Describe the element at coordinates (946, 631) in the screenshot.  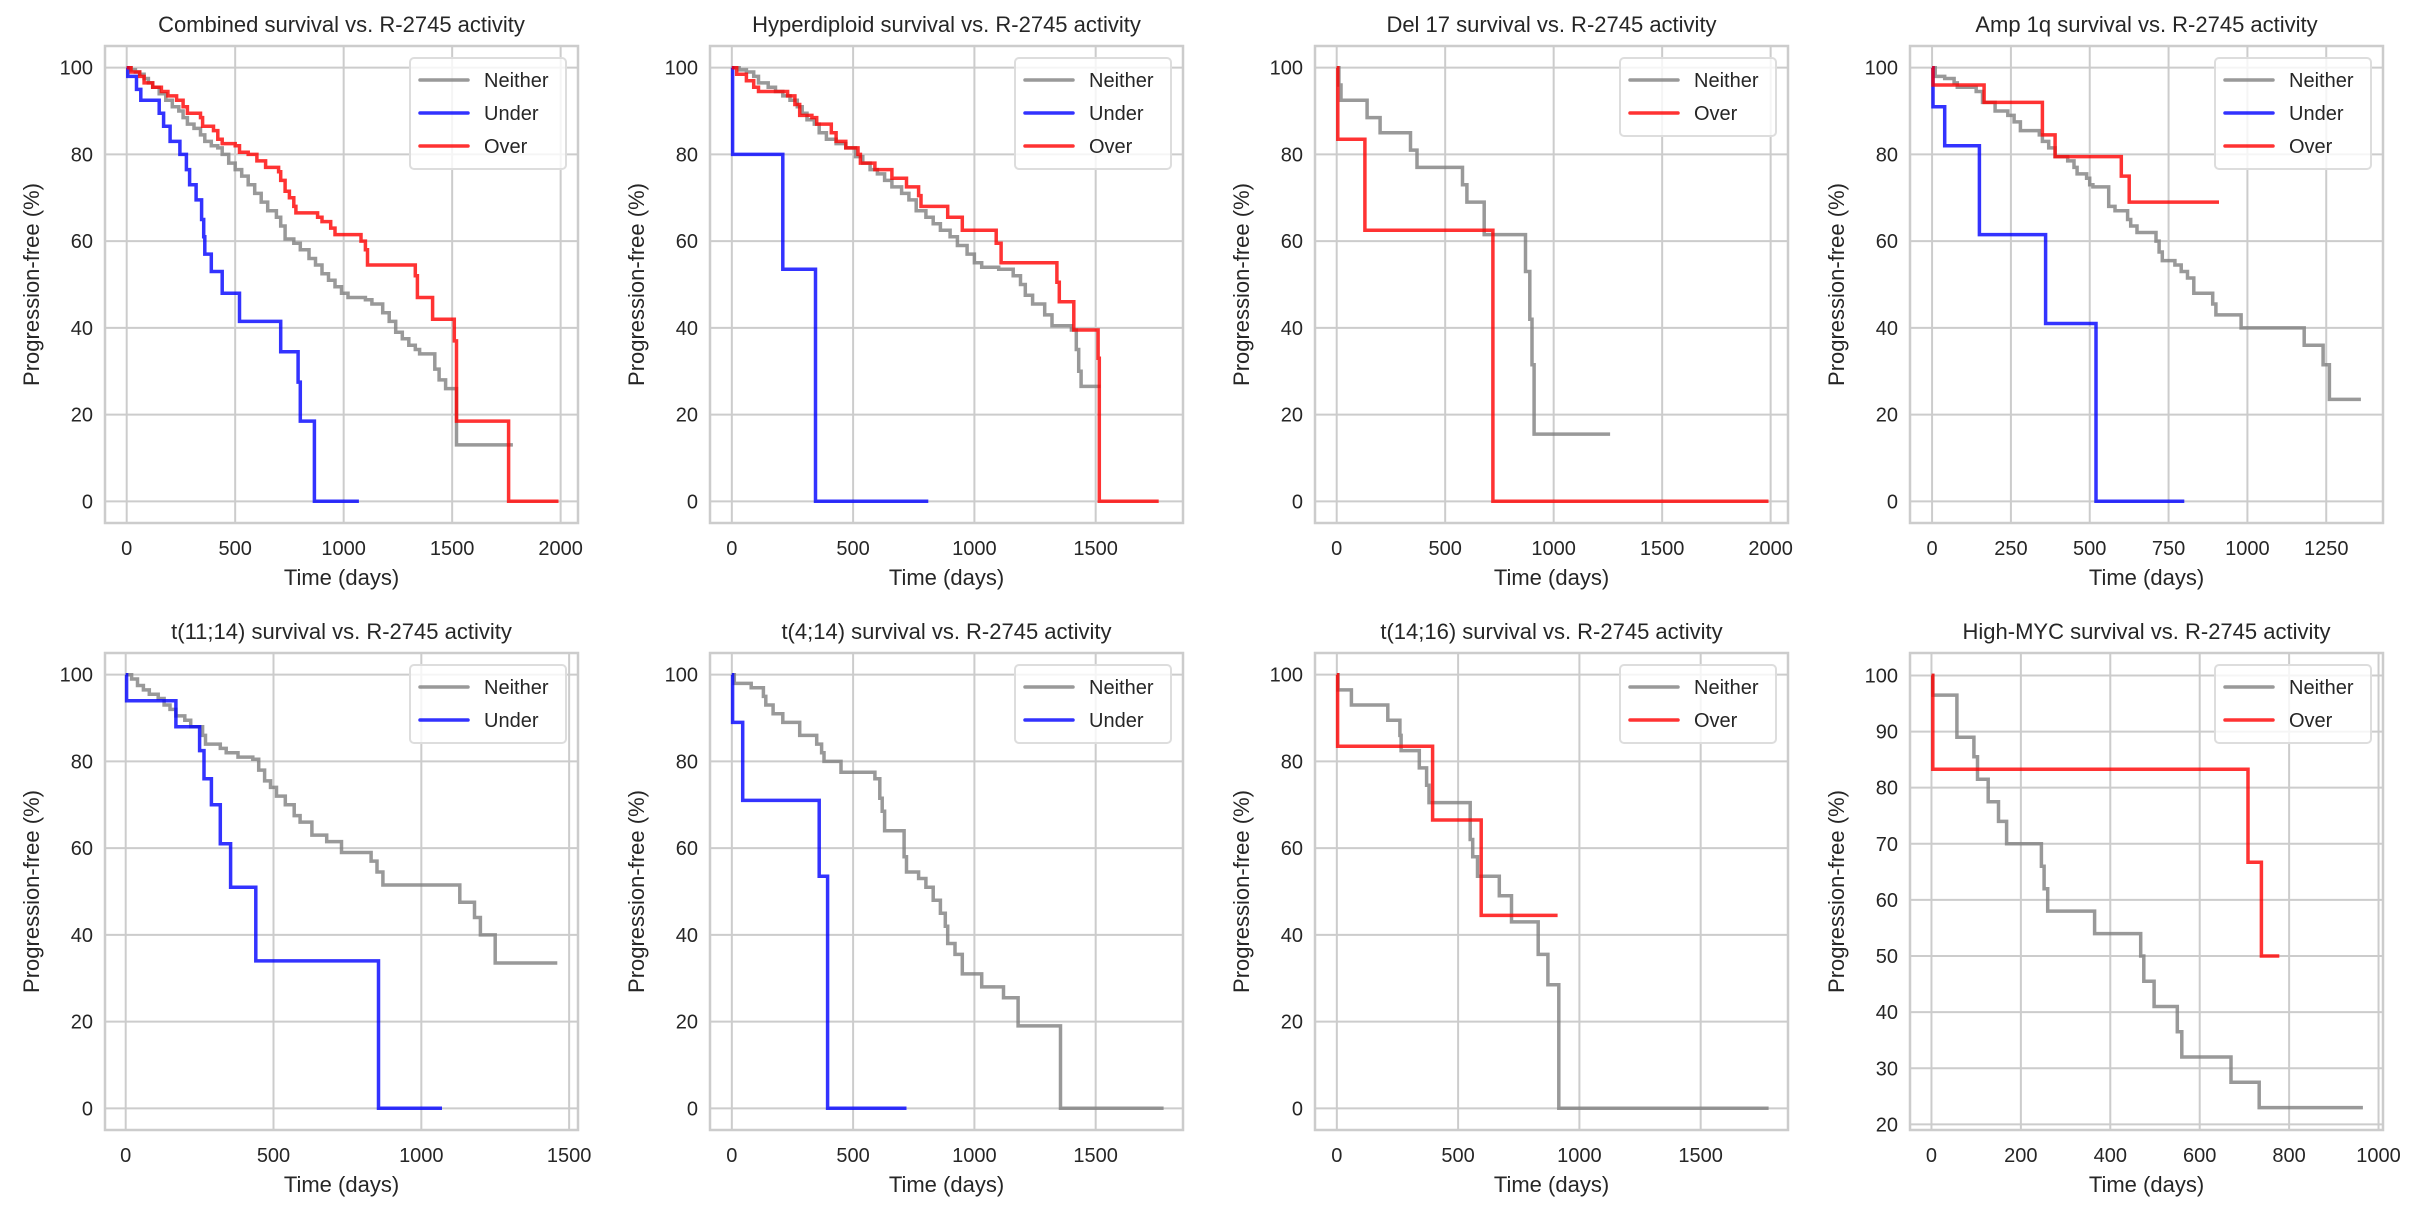
I see `chart-title: t(4;14) survival vs. R-2745 activity` at that location.